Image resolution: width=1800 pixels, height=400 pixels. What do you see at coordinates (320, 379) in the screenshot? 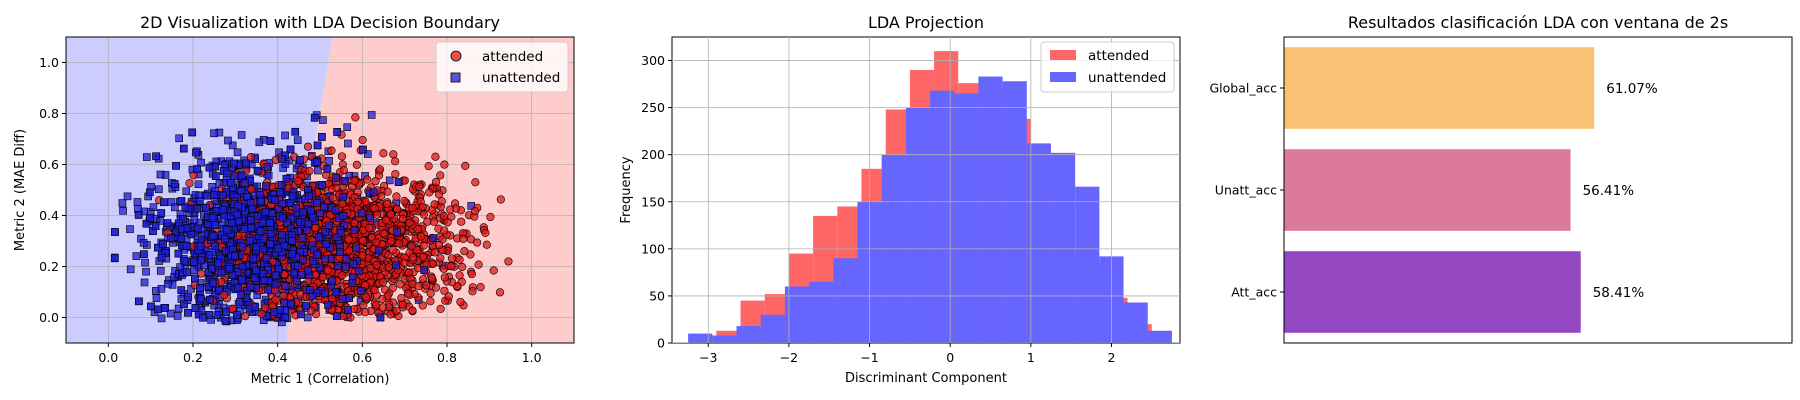
I see `scatter-x-label: Metric 1 (Correlation)` at bounding box center [320, 379].